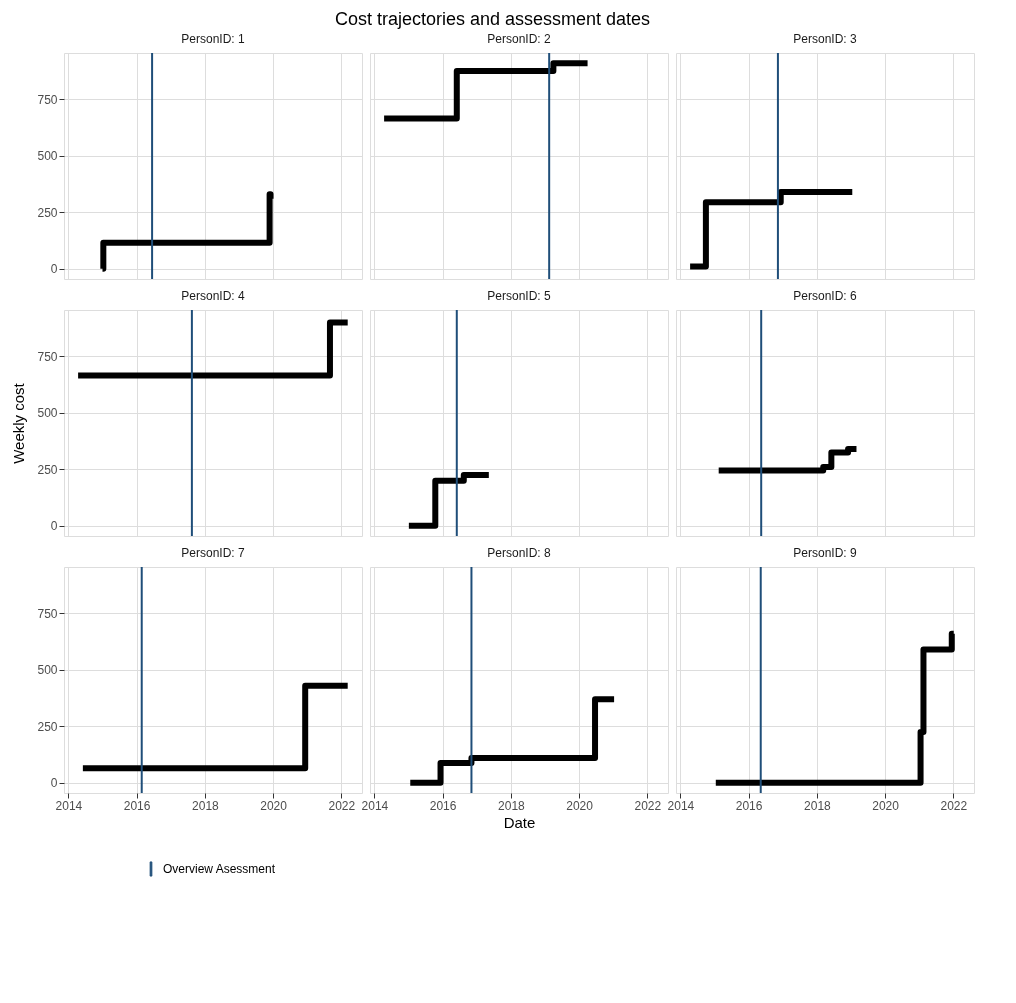  I want to click on chart-title: PersonID: 2, so click(519, 39).